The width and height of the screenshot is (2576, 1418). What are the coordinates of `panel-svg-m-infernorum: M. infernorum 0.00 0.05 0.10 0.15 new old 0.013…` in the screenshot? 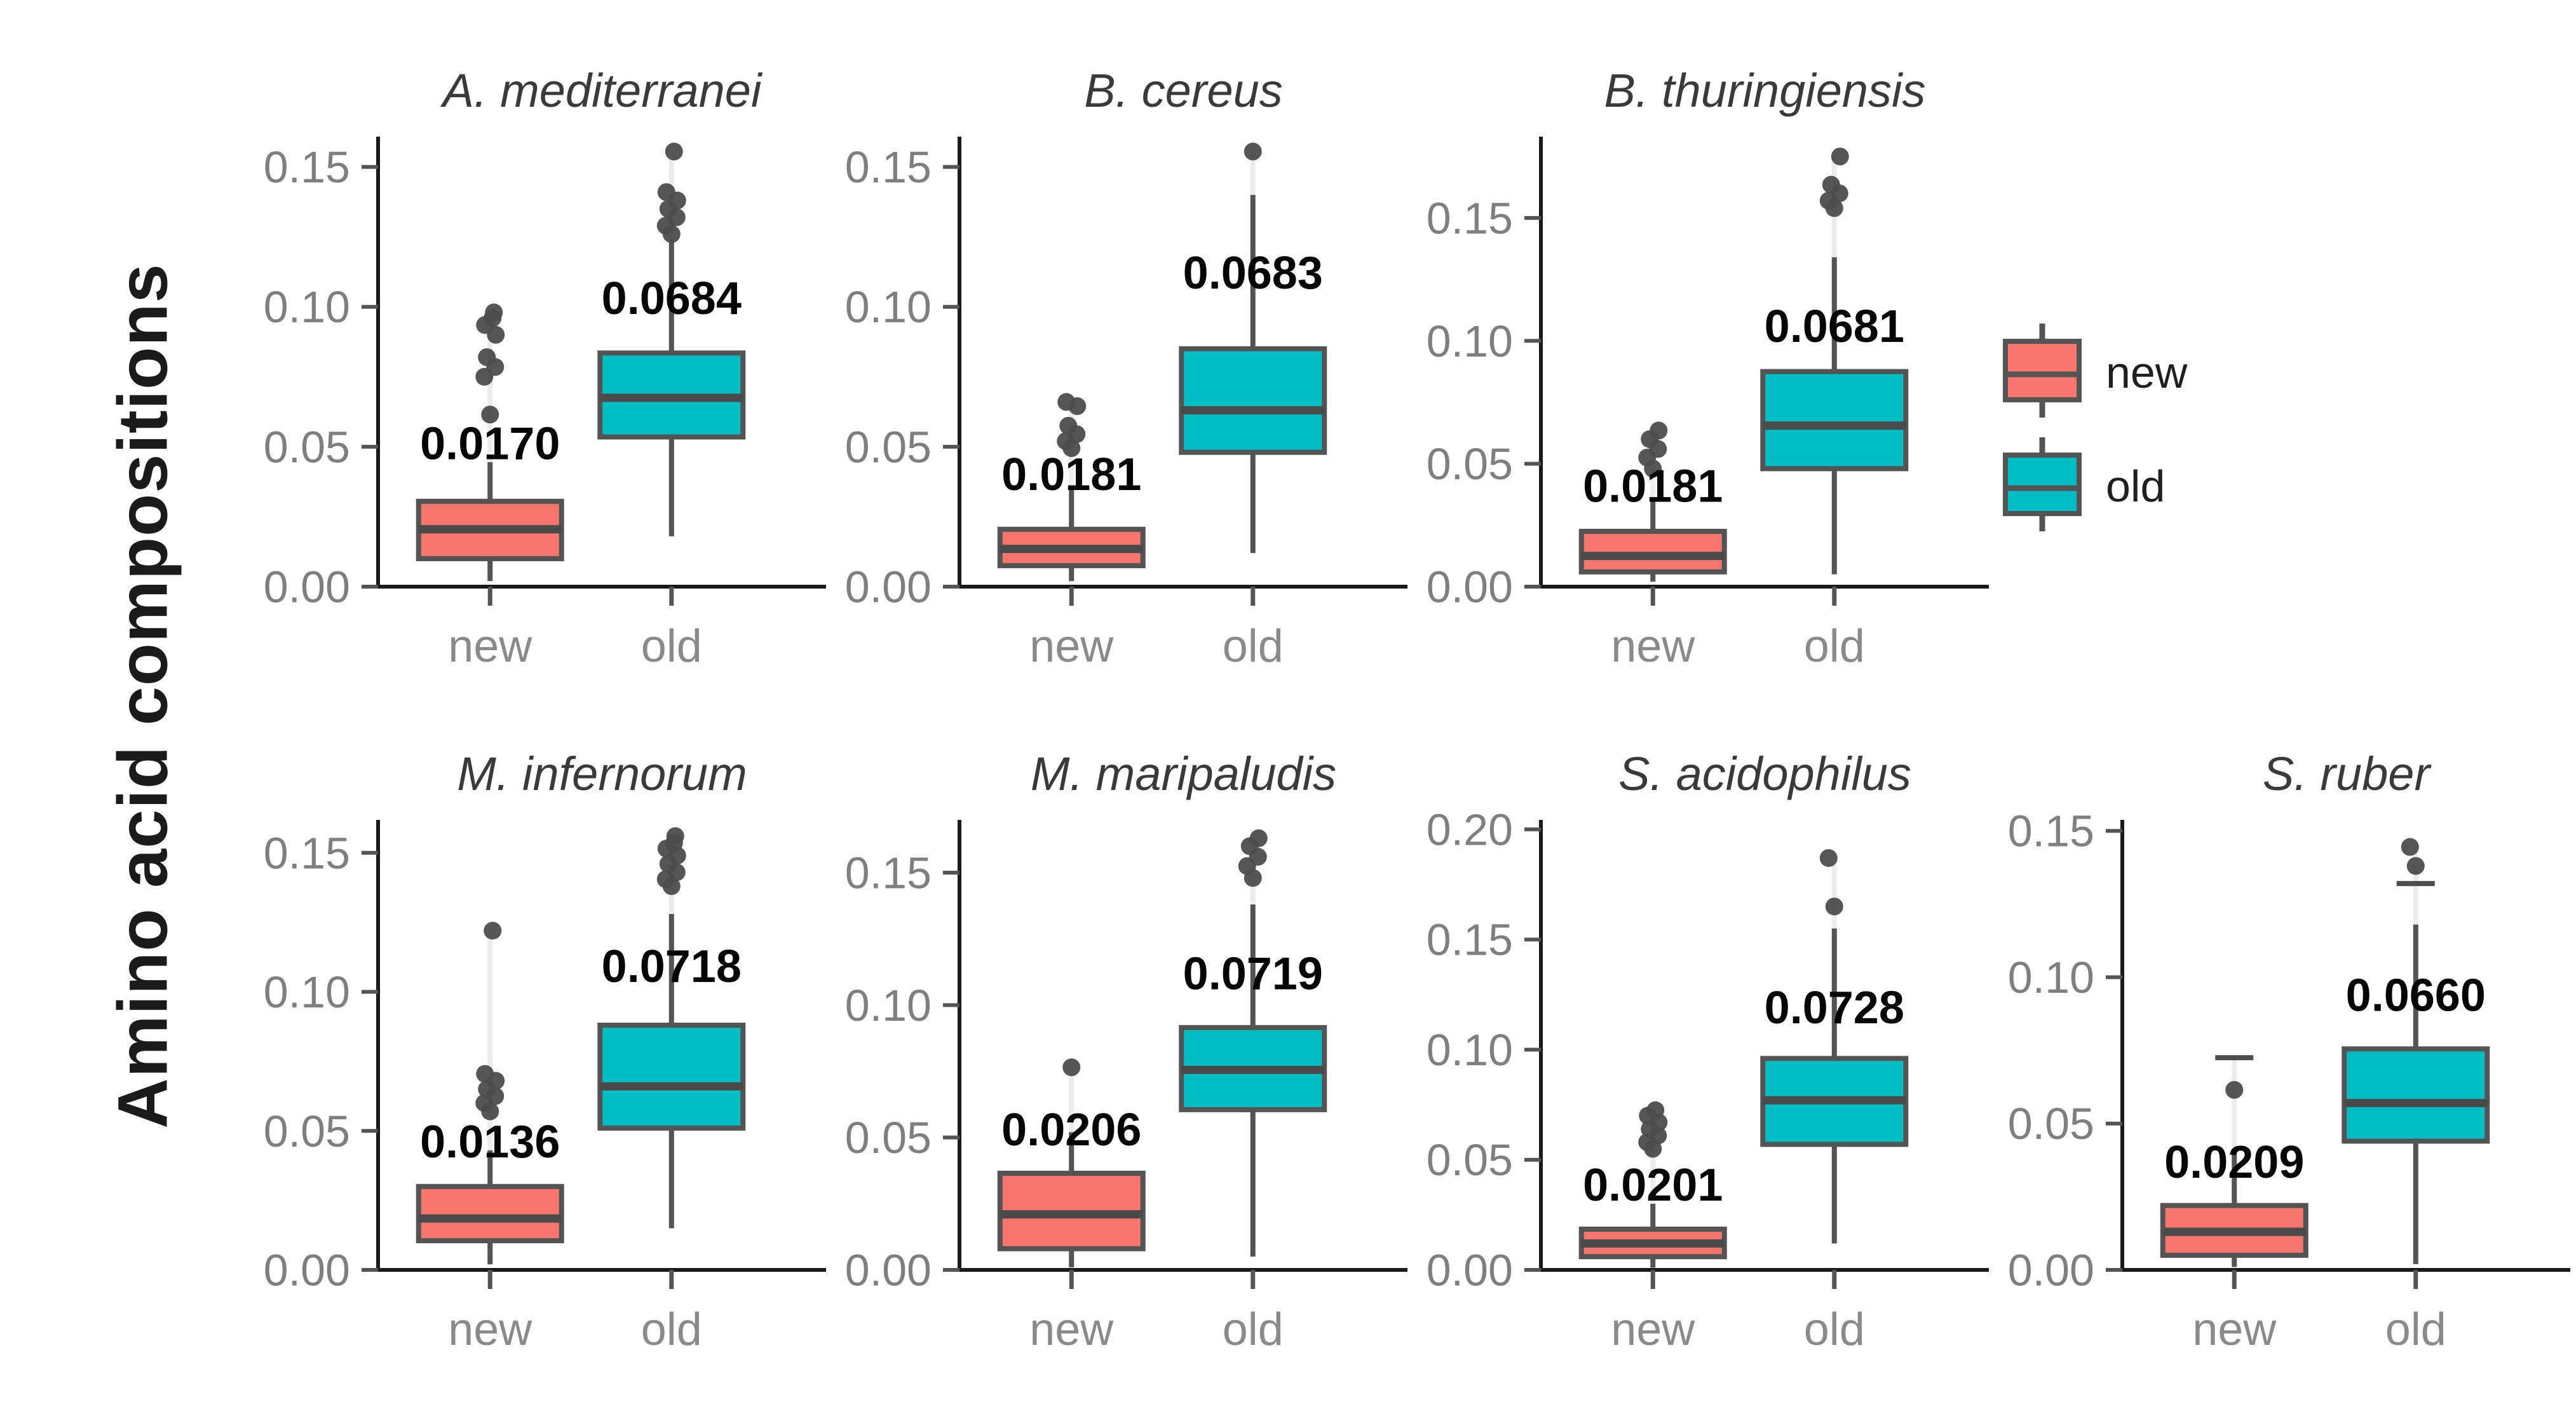 It's located at (545, 1051).